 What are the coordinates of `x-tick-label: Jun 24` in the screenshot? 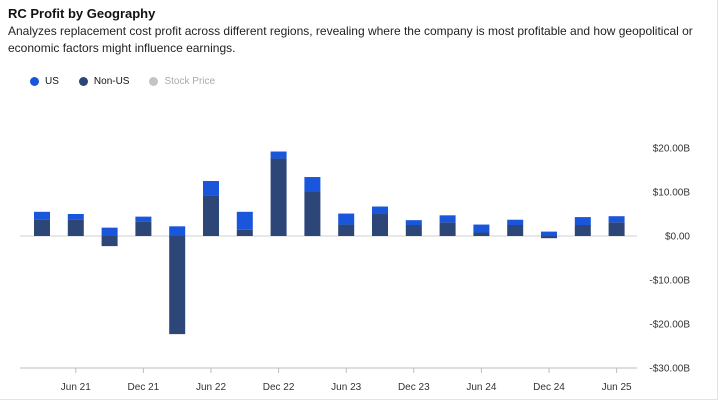 It's located at (481, 387).